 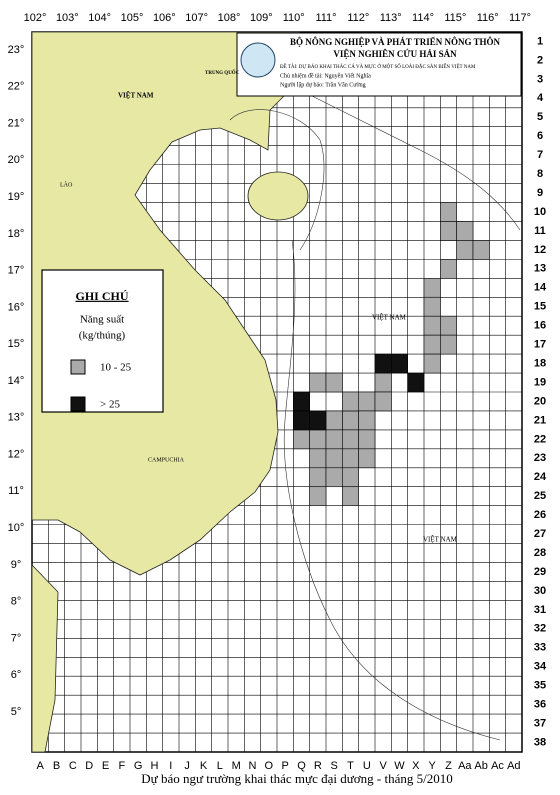 I want to click on row-label: 26, so click(x=540, y=515).